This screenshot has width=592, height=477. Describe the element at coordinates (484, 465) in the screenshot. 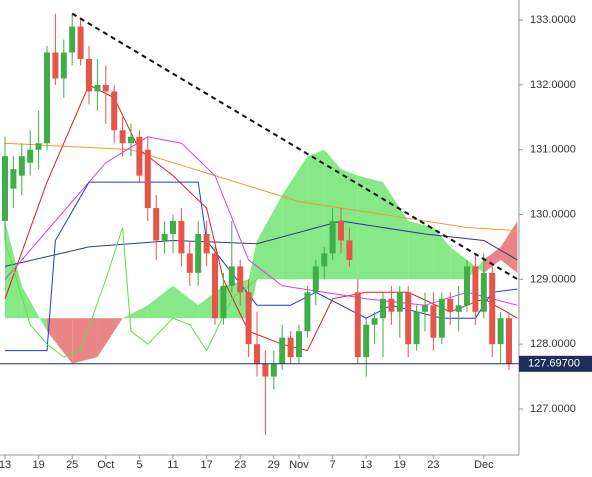

I see `x-tick-label: Dec` at that location.